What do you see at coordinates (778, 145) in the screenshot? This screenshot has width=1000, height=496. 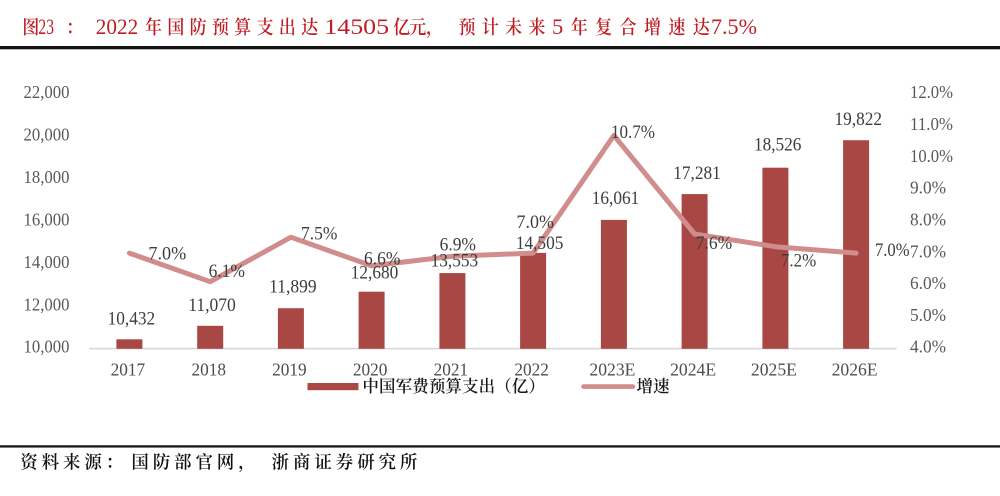 I see `svg-text: 18,526` at bounding box center [778, 145].